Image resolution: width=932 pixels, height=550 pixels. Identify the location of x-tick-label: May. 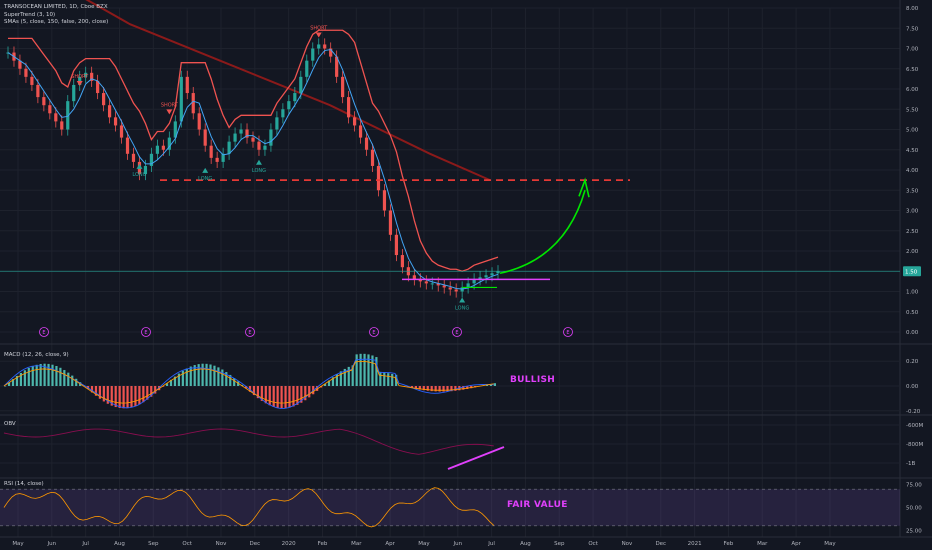
(424, 544).